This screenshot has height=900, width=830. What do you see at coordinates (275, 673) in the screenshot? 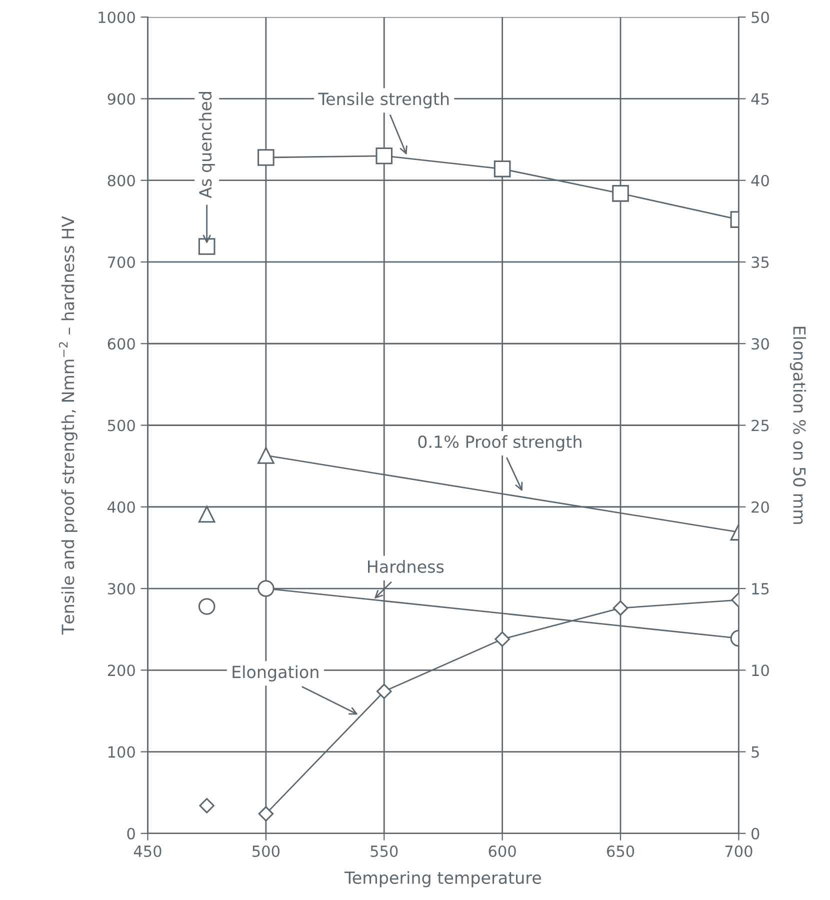
I see `annotation: Elongation` at bounding box center [275, 673].